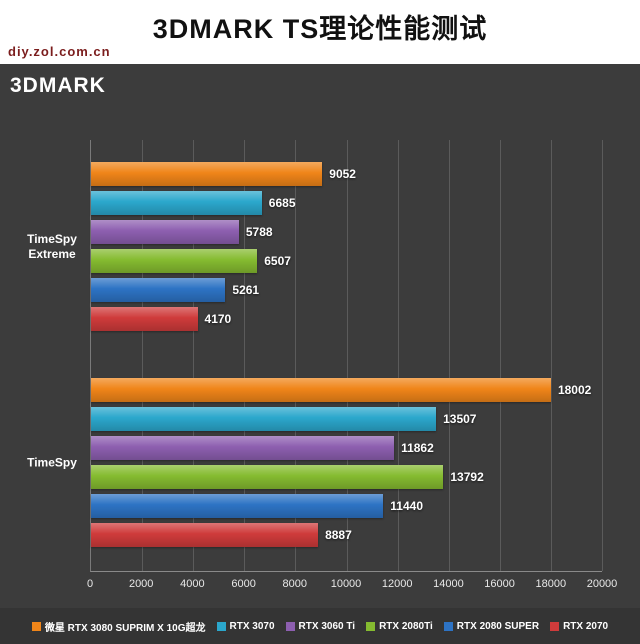  Describe the element at coordinates (467, 477) in the screenshot. I see `bar-value-label: 13792` at that location.